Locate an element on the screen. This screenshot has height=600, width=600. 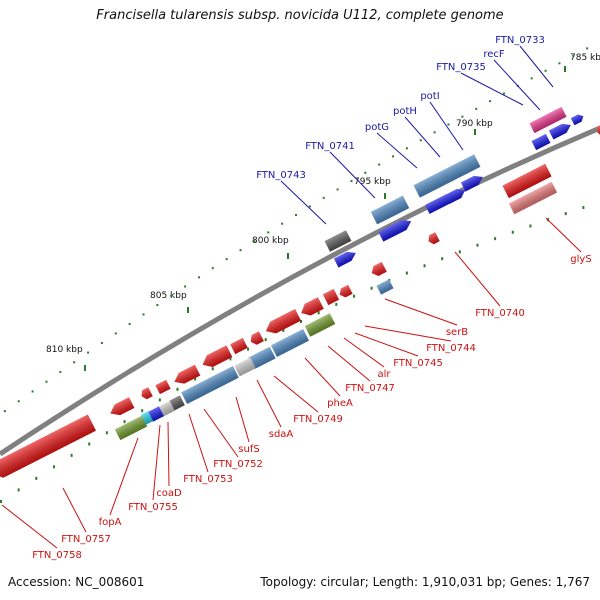
svg-text: sufS is located at coordinates (248, 449).